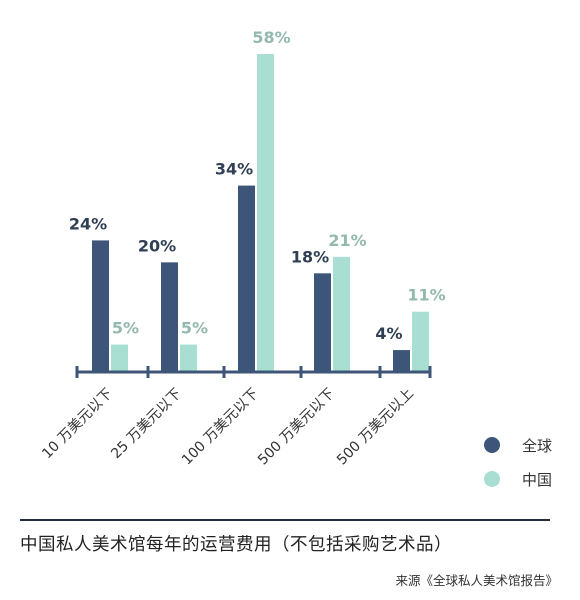 This screenshot has height=600, width=580. What do you see at coordinates (157, 245) in the screenshot?
I see `data-label-global-1: 20%` at bounding box center [157, 245].